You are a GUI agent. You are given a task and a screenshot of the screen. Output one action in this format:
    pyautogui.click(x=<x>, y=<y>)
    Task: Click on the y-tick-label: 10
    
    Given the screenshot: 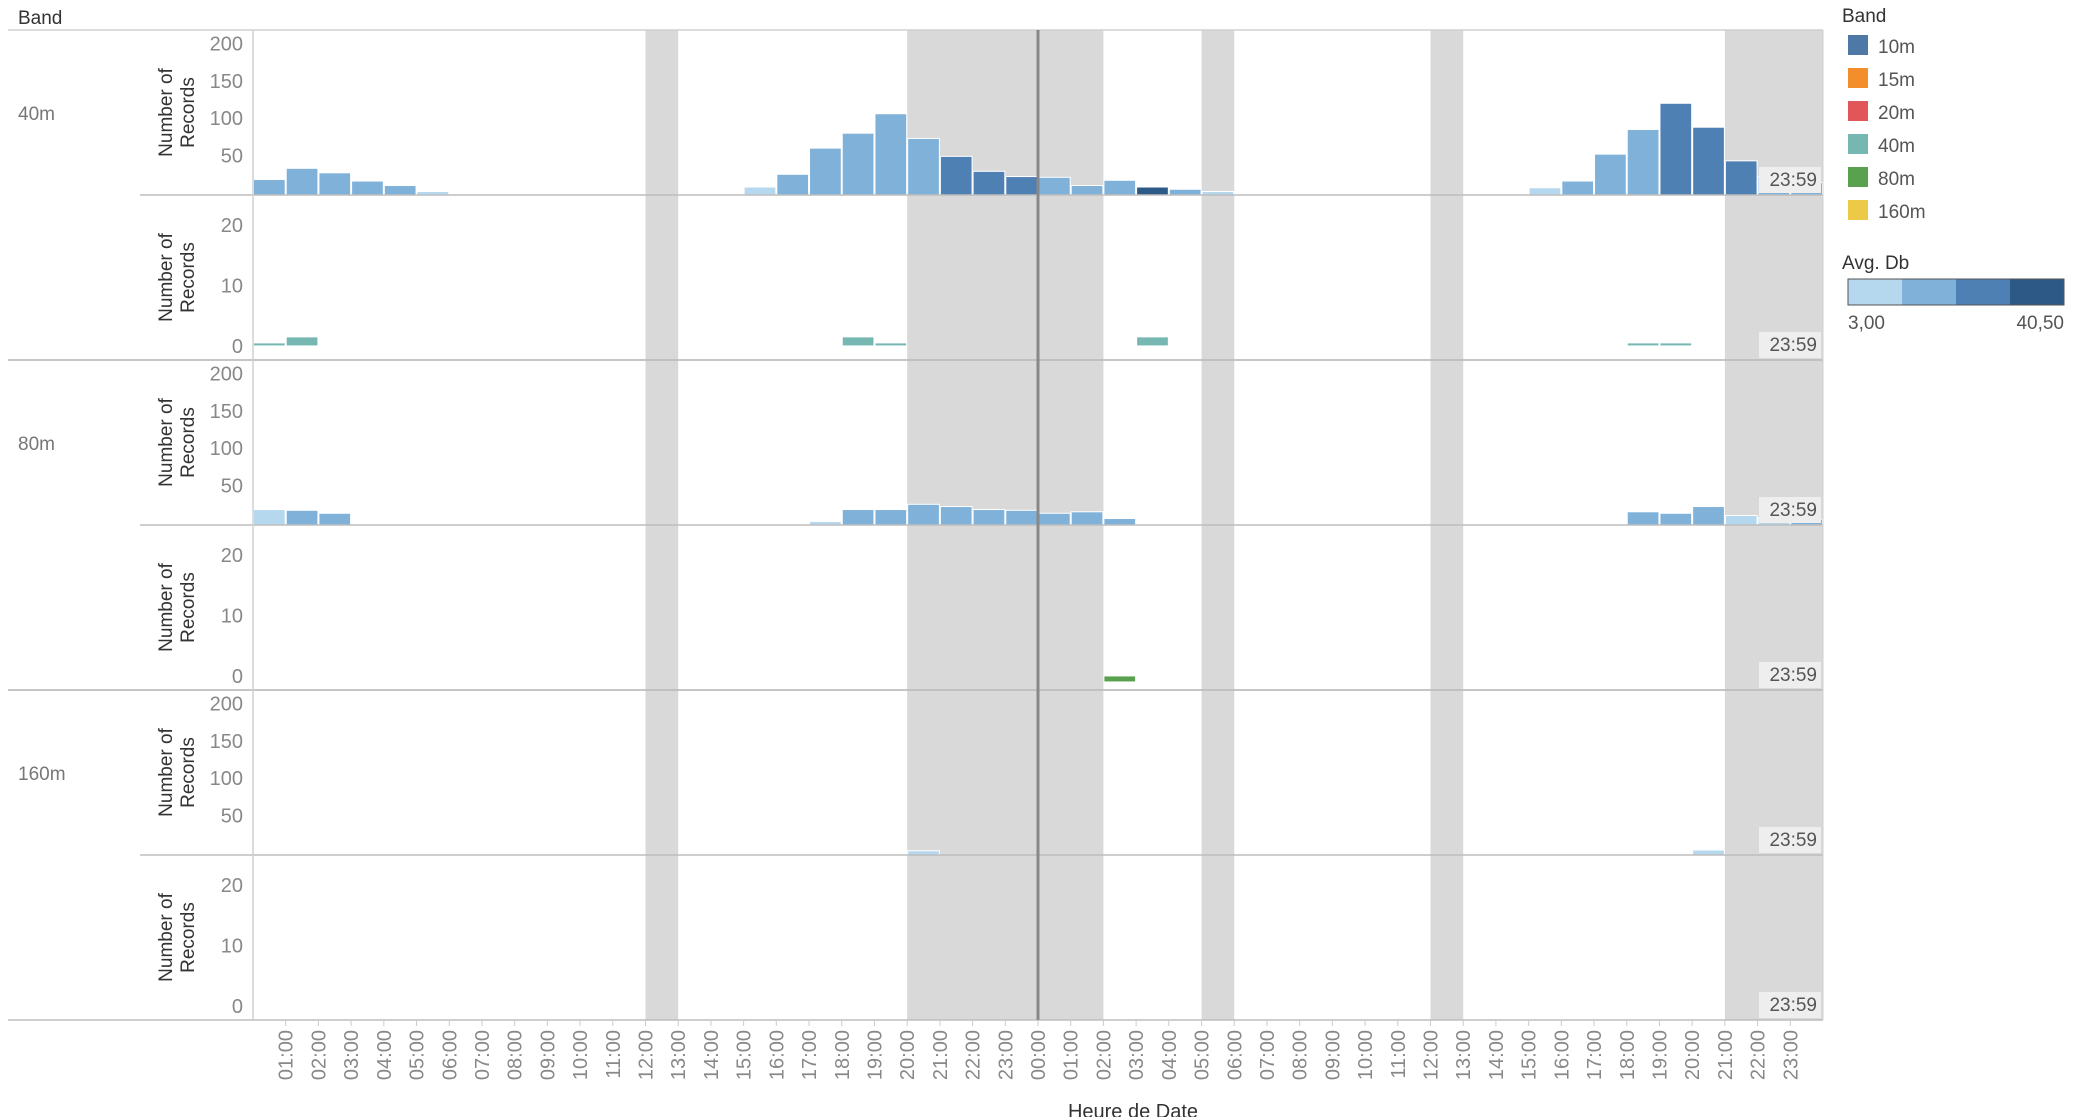 What is the action you would take?
    pyautogui.click(x=232, y=287)
    